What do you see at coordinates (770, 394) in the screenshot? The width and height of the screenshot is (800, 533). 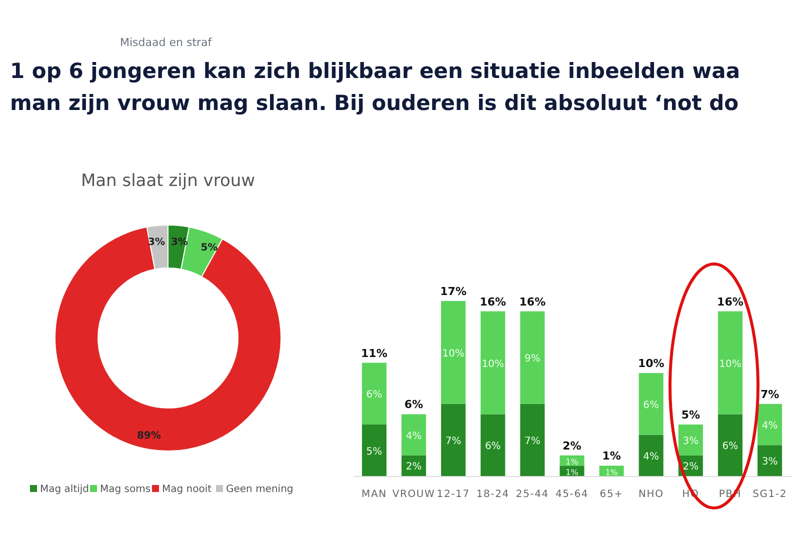 I see `total-label: 7%` at bounding box center [770, 394].